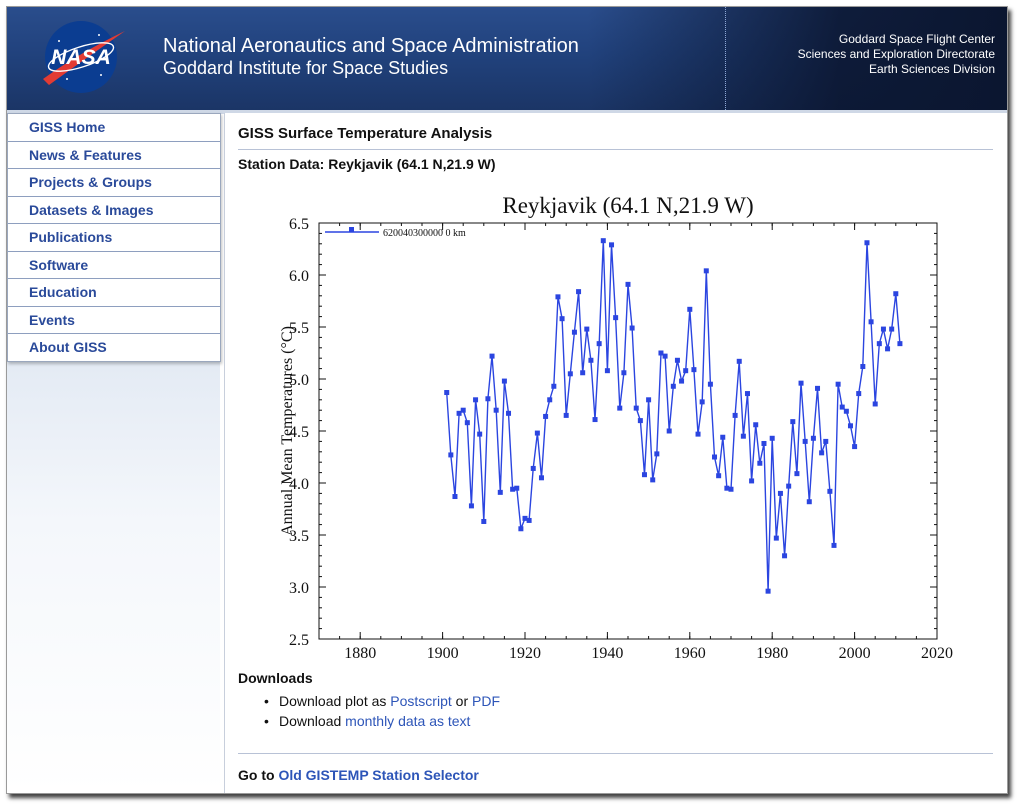 Image resolution: width=1024 pixels, height=811 pixels. I want to click on institute-name: Goddard Institute for Space Studies, so click(306, 68).